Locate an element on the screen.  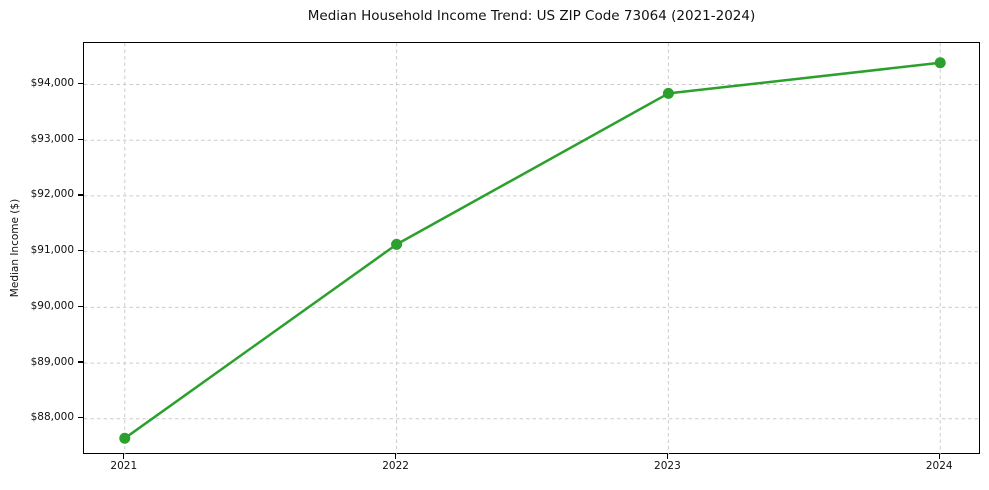
x-tick-label: 2021 is located at coordinates (124, 466).